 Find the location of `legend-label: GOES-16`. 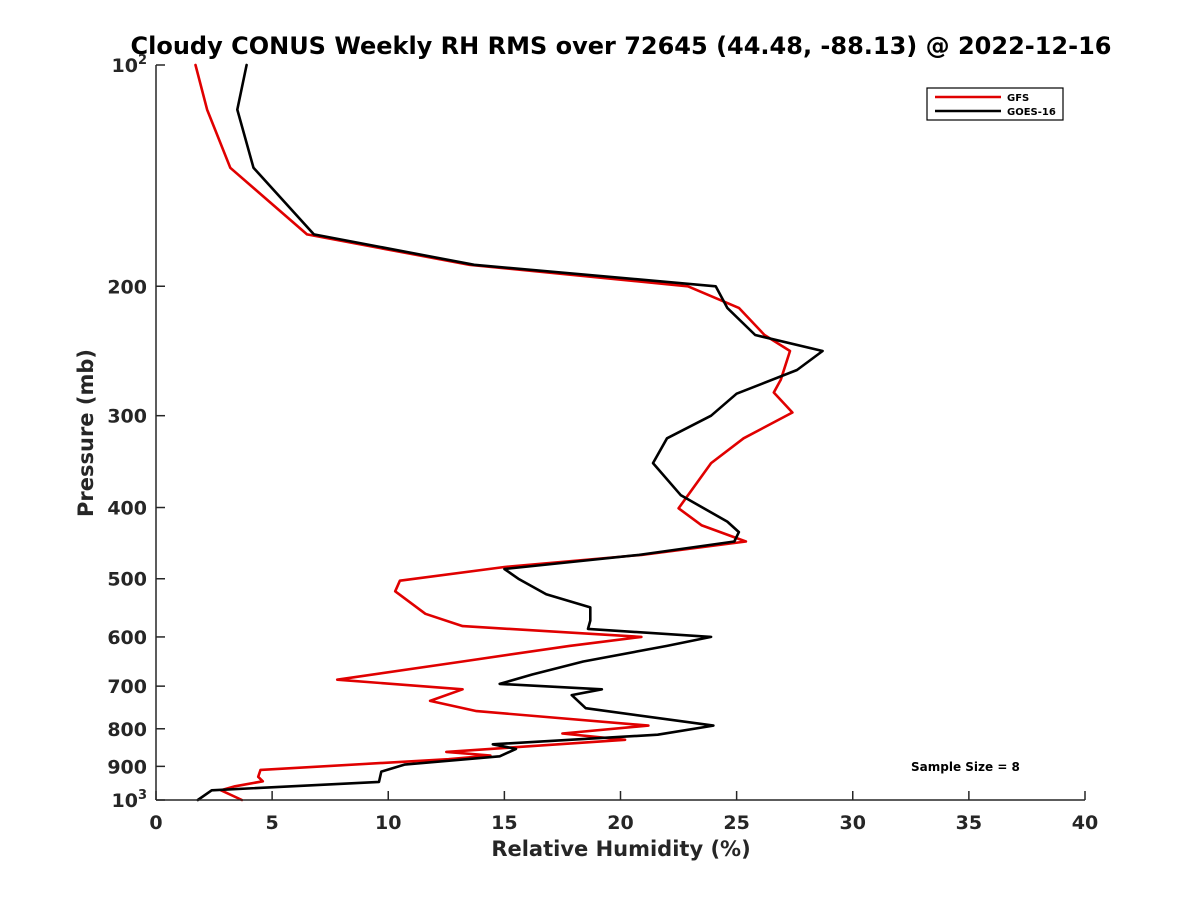

legend-label: GOES-16 is located at coordinates (1031, 112).